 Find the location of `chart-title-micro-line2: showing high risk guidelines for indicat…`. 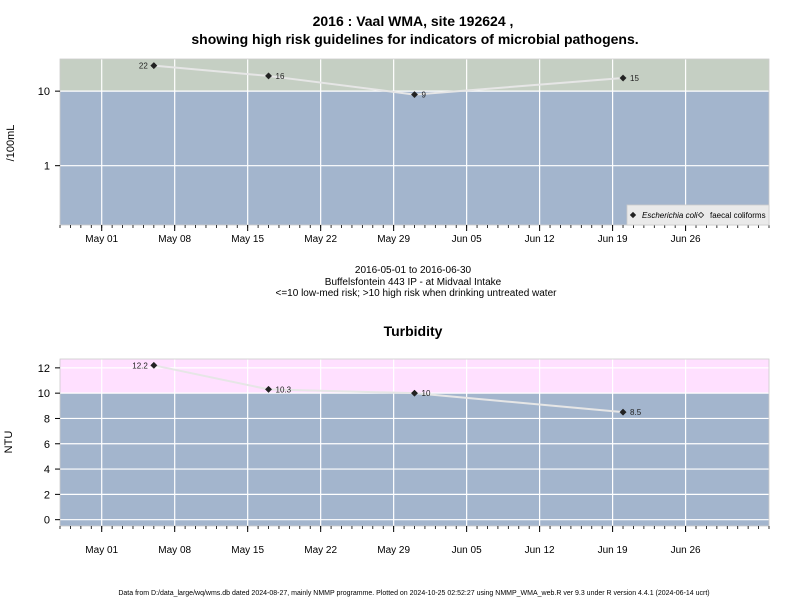

chart-title-micro-line2: showing high risk guidelines for indicat… is located at coordinates (414, 39).